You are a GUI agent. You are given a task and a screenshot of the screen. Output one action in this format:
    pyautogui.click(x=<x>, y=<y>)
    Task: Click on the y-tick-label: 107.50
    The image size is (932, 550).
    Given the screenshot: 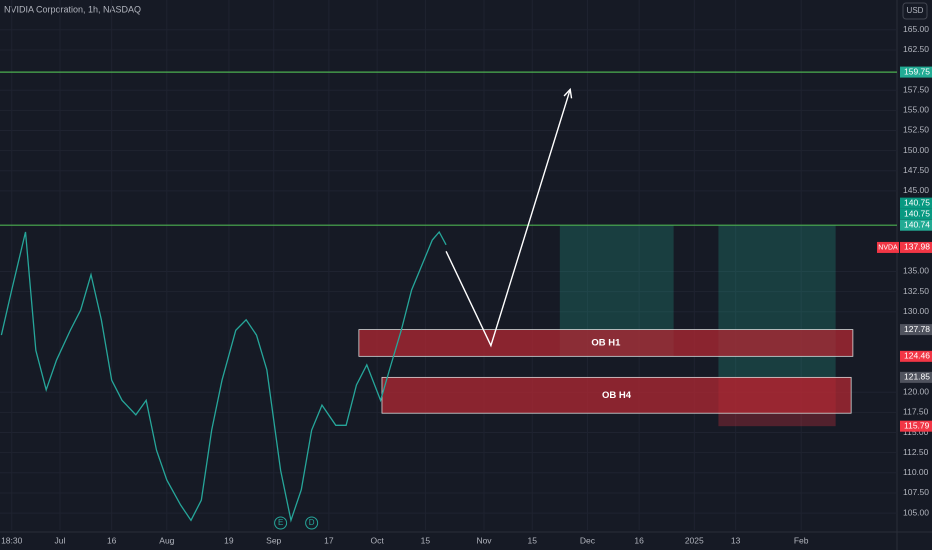 What is the action you would take?
    pyautogui.click(x=916, y=492)
    